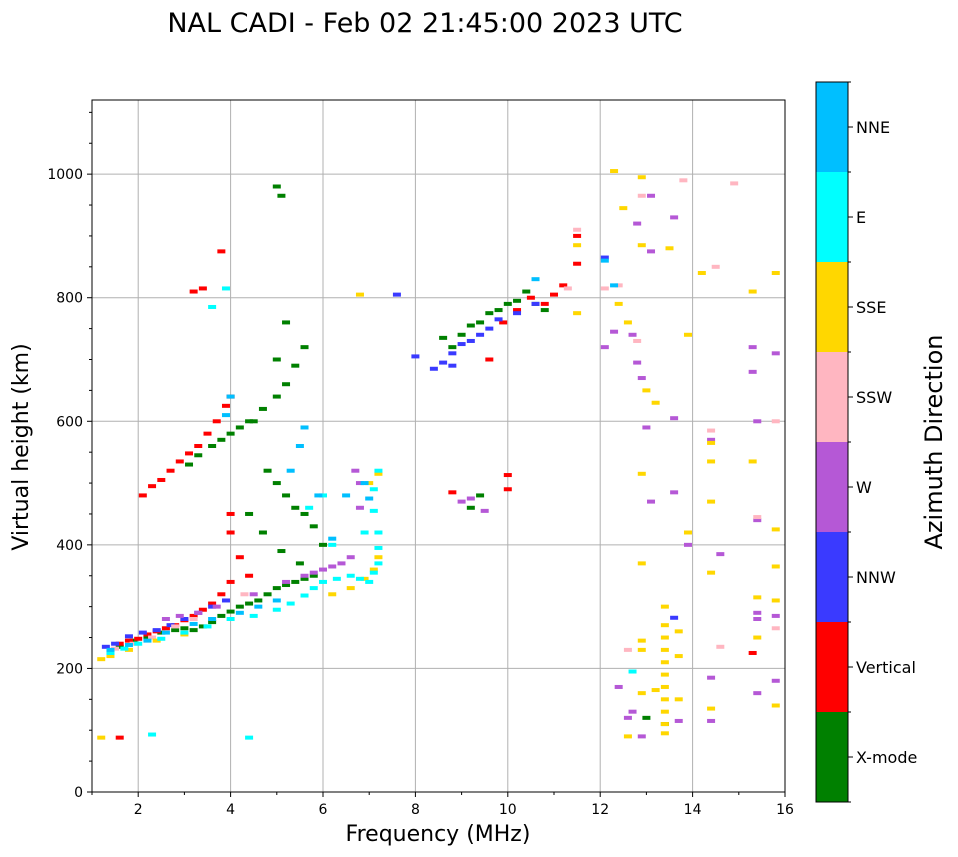 Image resolution: width=958 pixels, height=857 pixels. I want to click on y-tick-label: 1000, so click(65, 175).